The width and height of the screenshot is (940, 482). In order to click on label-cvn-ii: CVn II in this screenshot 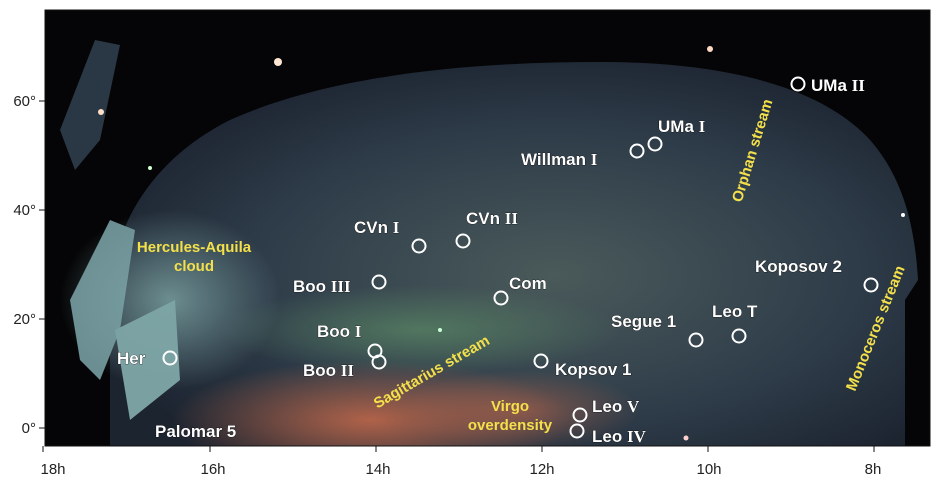, I will do `click(492, 218)`.